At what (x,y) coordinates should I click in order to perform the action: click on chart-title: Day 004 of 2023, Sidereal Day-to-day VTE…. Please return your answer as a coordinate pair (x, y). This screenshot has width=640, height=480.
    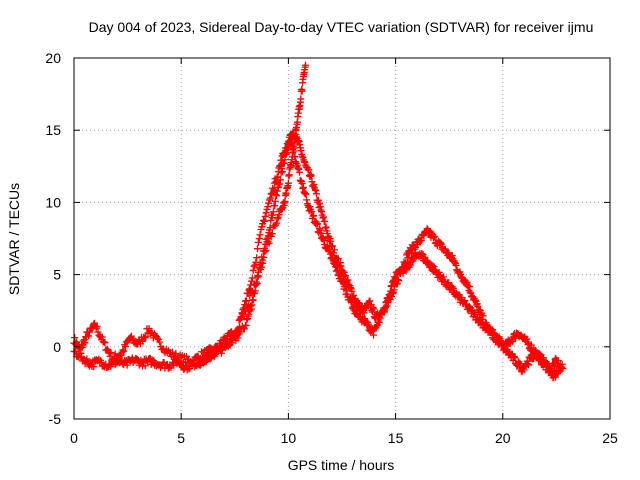
    Looking at the image, I should click on (341, 27).